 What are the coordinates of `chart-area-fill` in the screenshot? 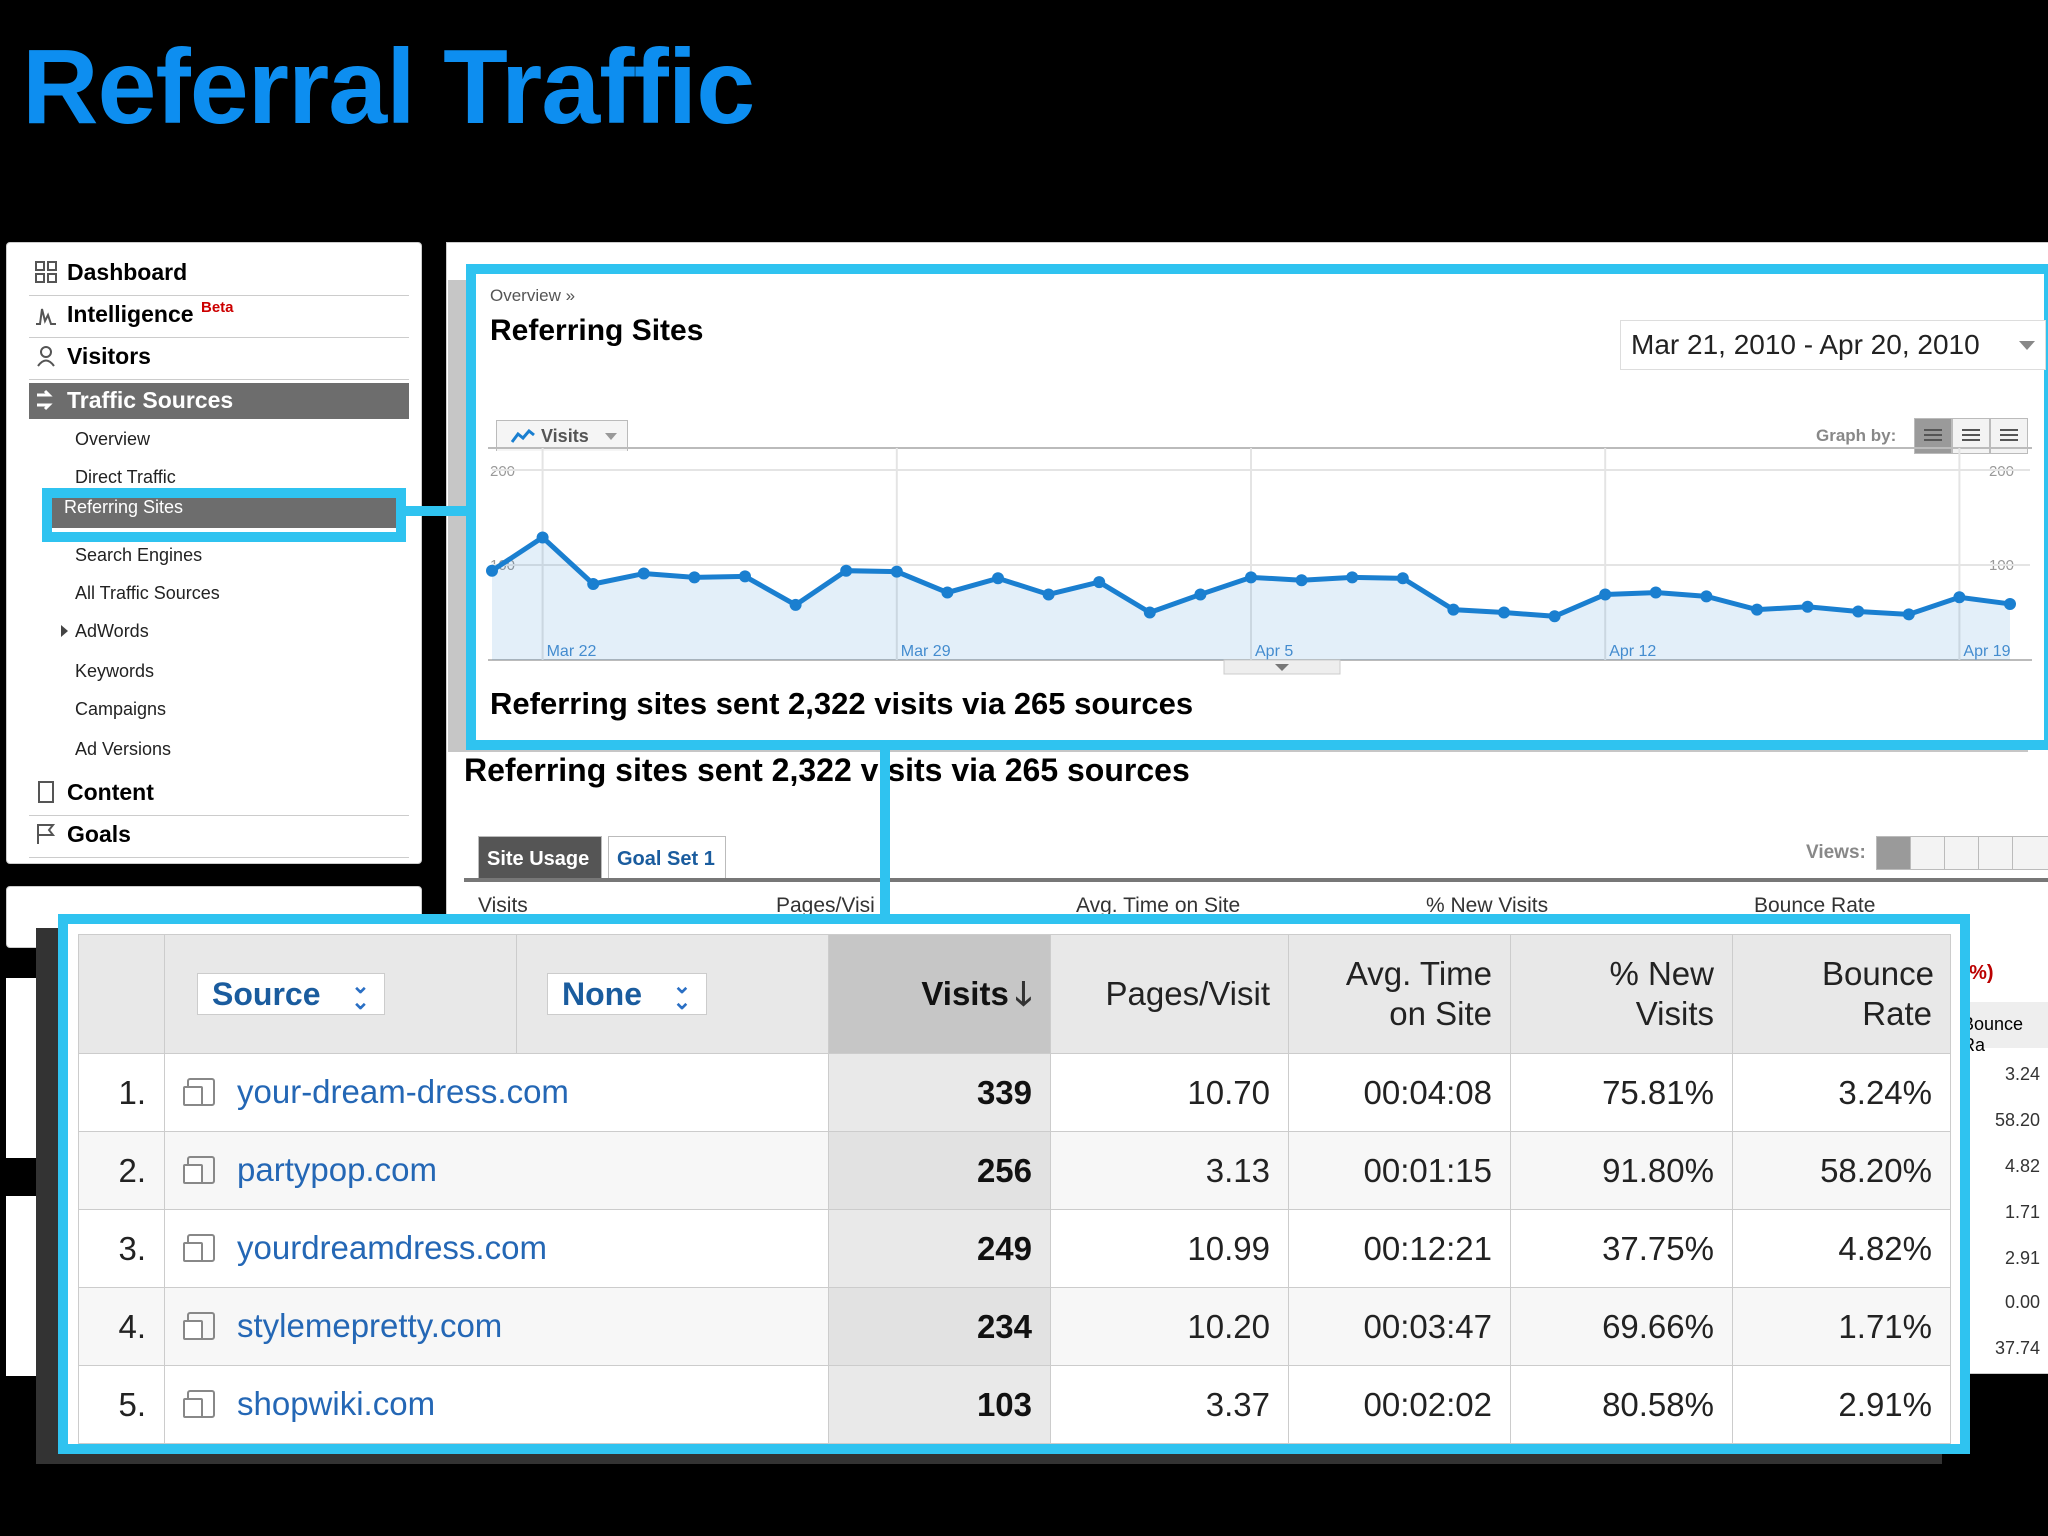 It's located at (1251, 598).